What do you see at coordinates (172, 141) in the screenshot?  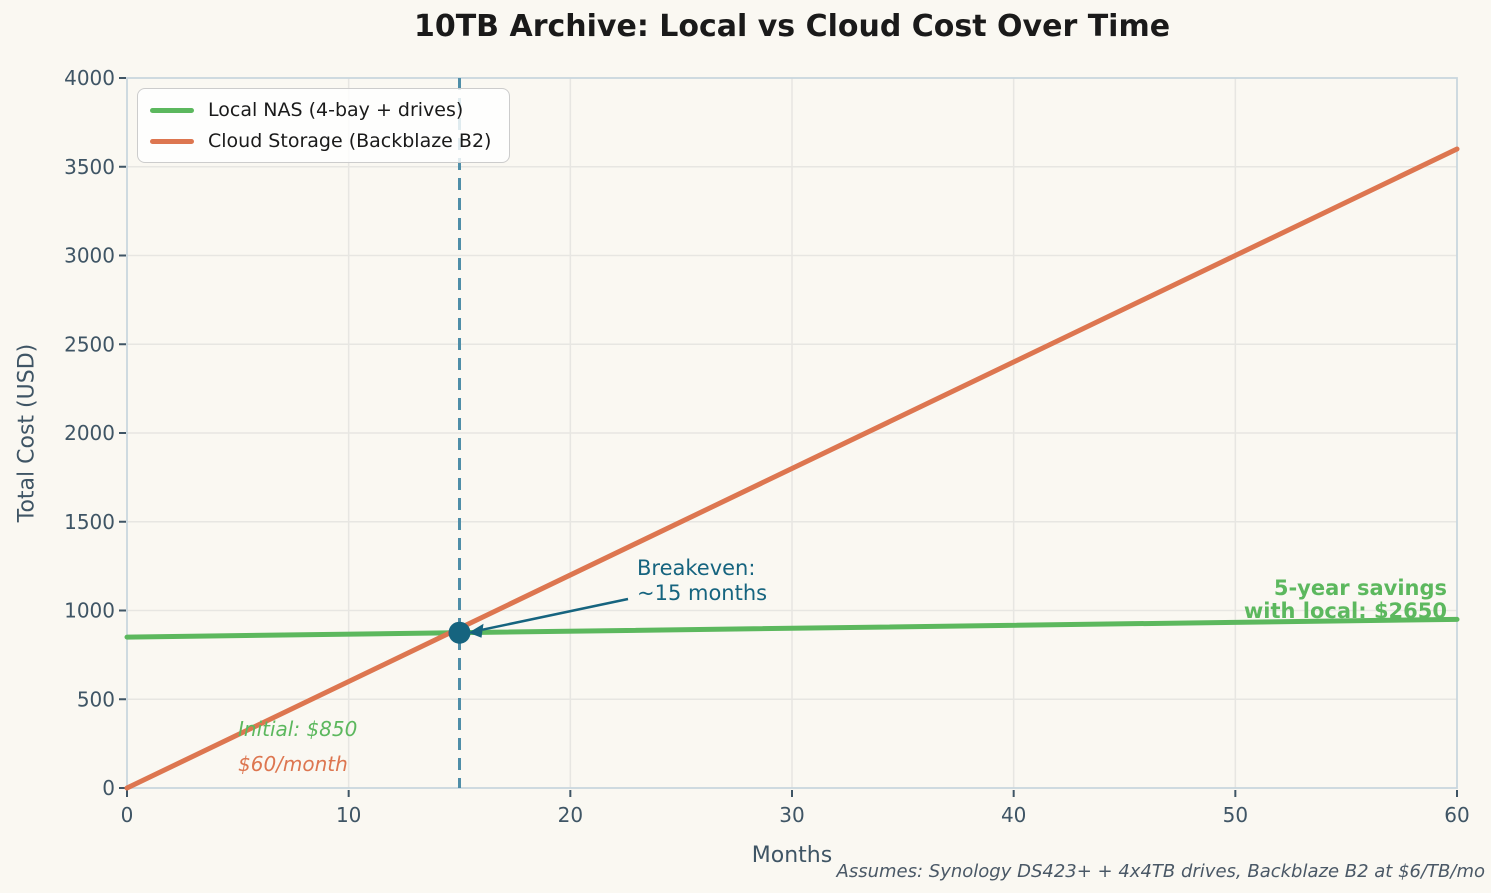 I see `legend-swatch-cloud-storage` at bounding box center [172, 141].